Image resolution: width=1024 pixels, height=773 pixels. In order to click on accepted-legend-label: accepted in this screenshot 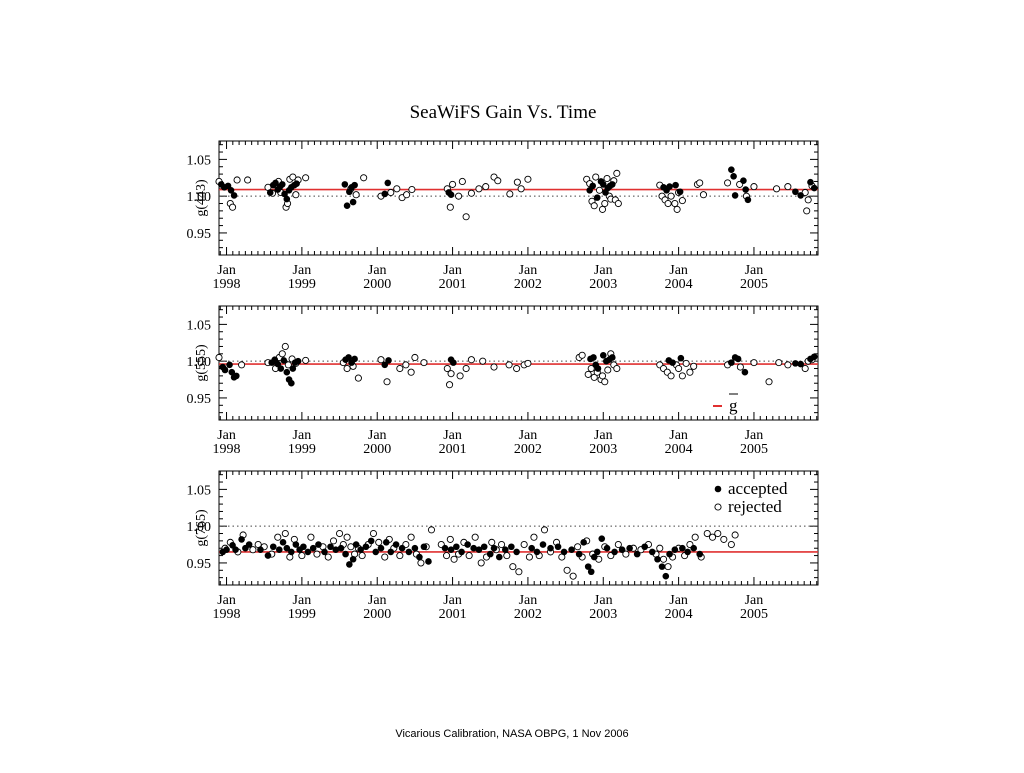, I will do `click(758, 488)`.